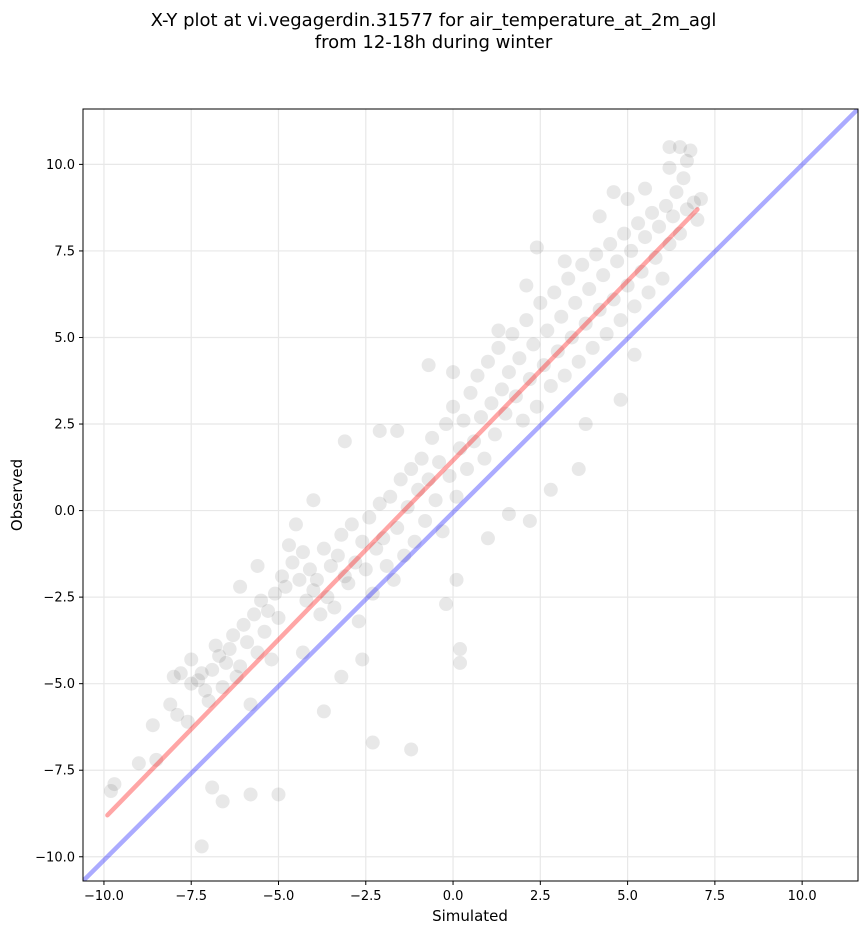 Image resolution: width=867 pixels, height=934 pixels. I want to click on chart-title-line-2: from 12-18h during winter, so click(433, 42).